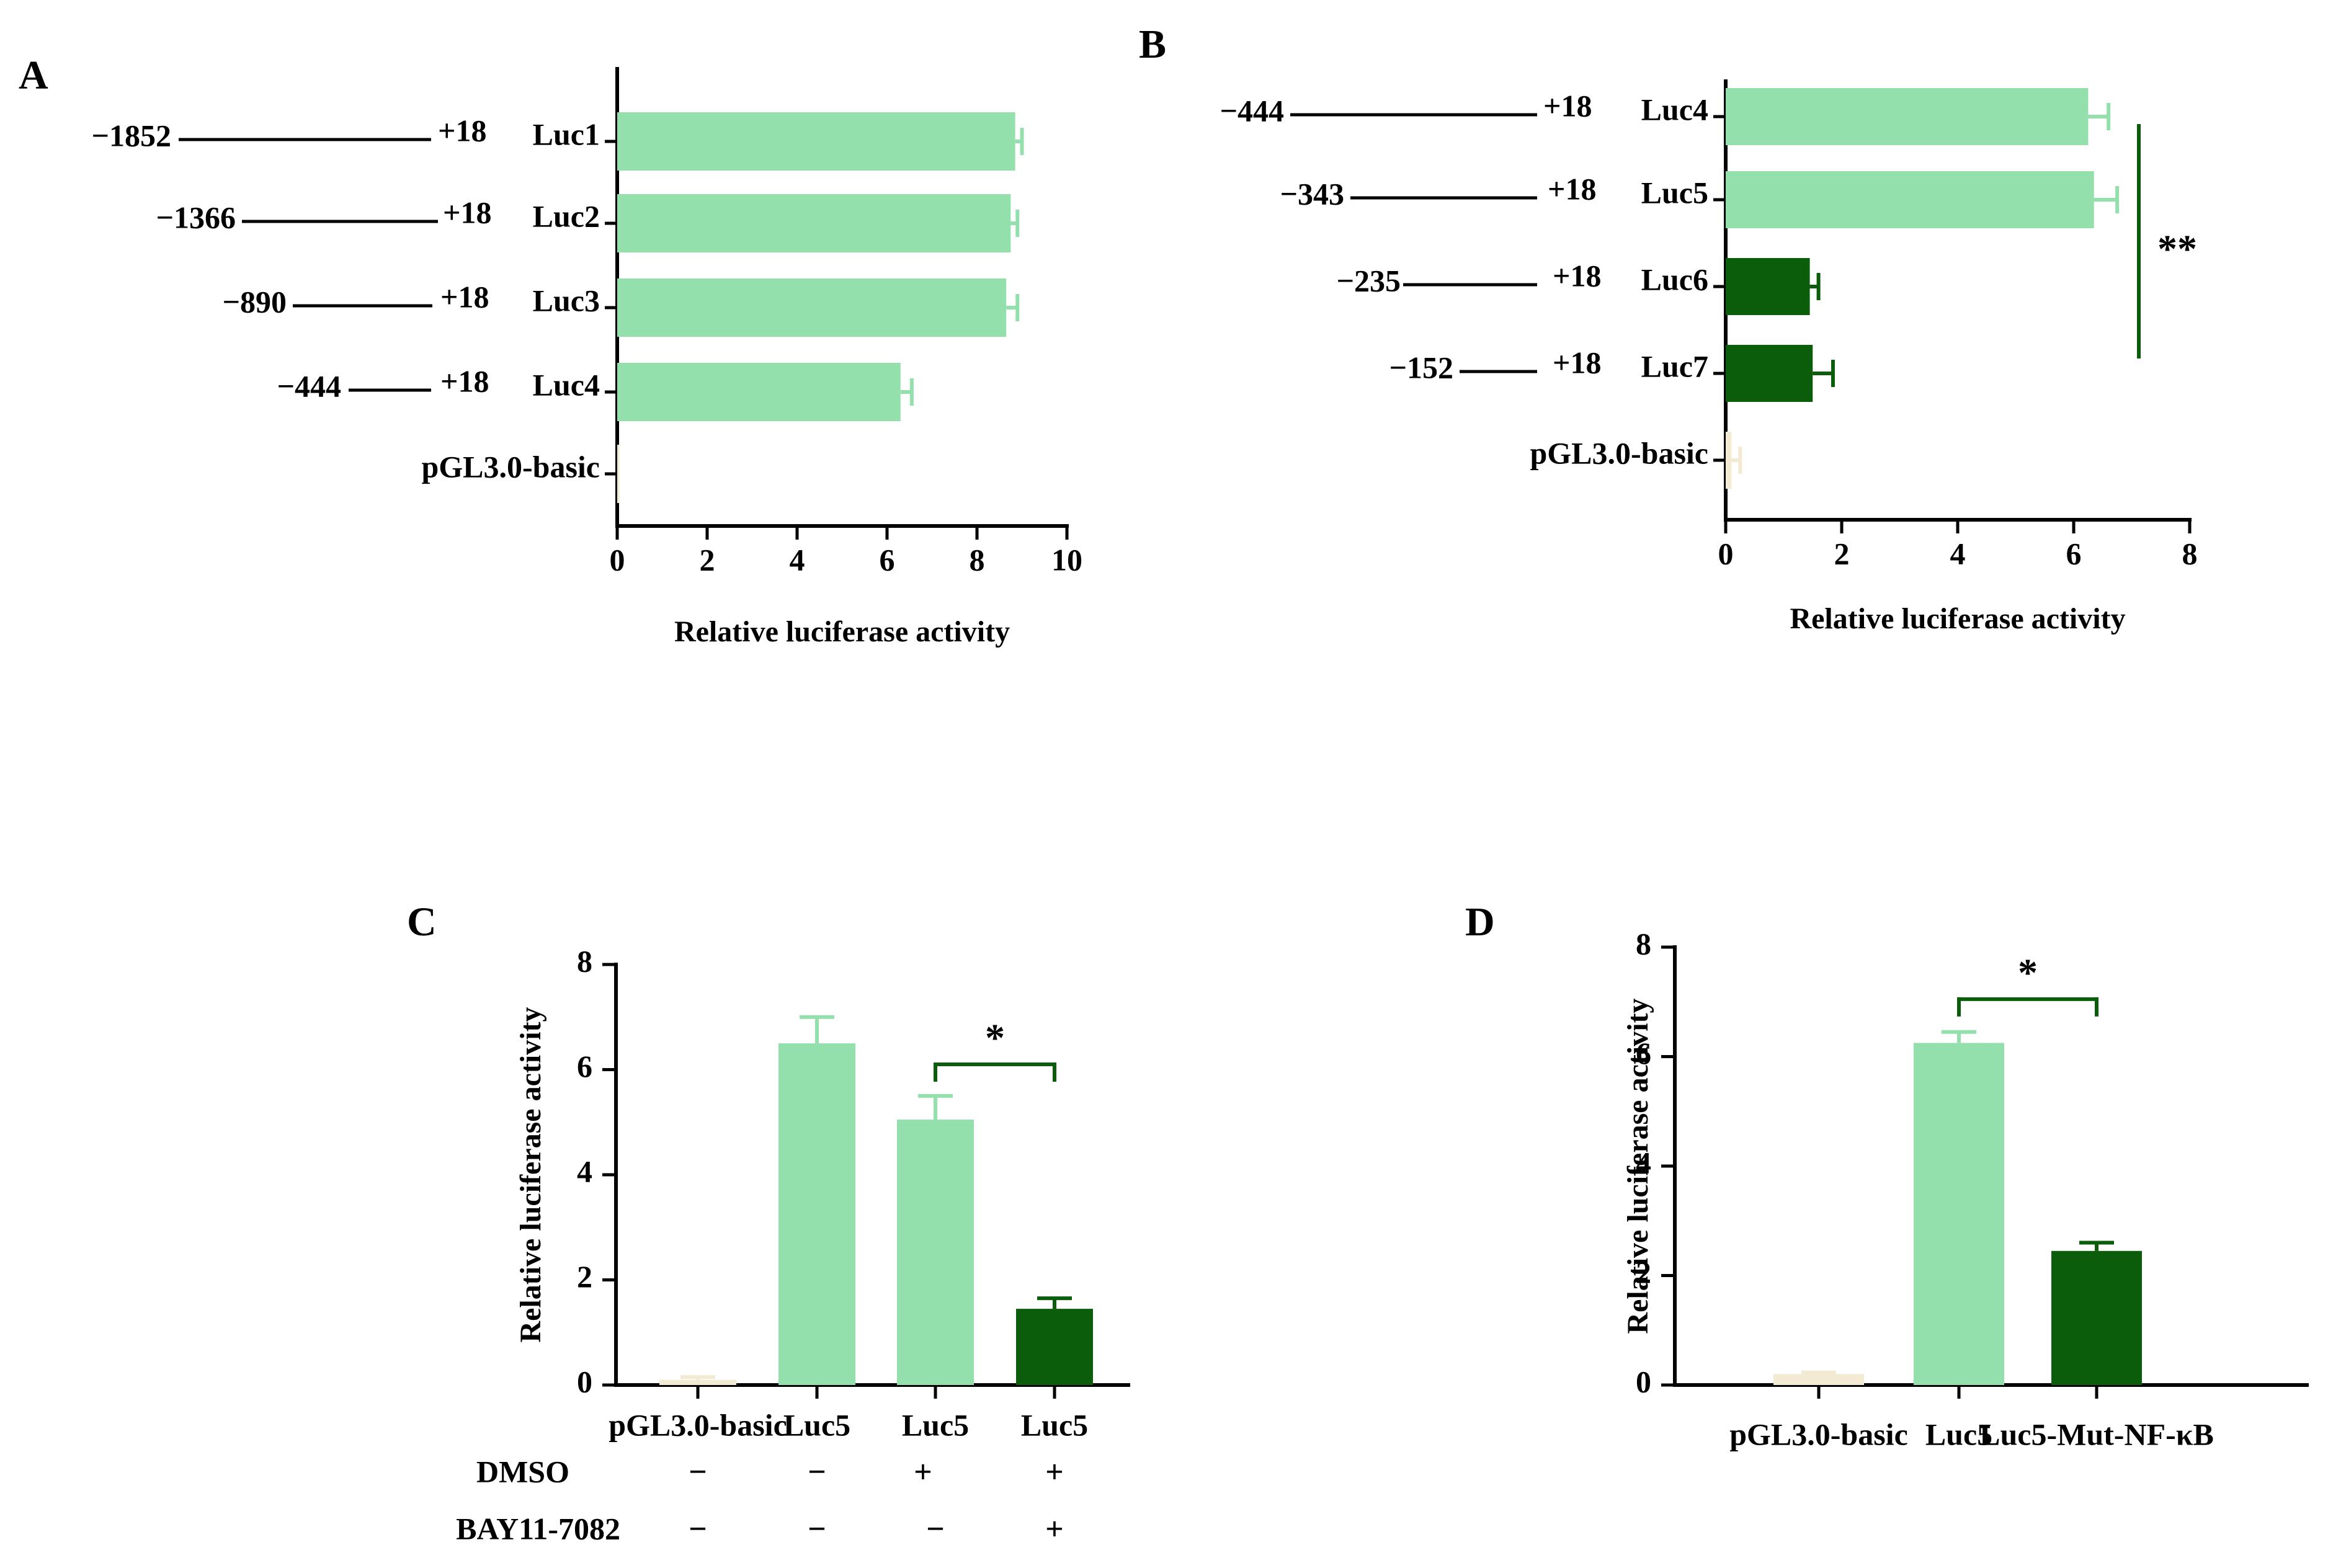 This screenshot has height=1568, width=2346. What do you see at coordinates (538, 1528) in the screenshot?
I see `treatment-label: BAY11-7082` at bounding box center [538, 1528].